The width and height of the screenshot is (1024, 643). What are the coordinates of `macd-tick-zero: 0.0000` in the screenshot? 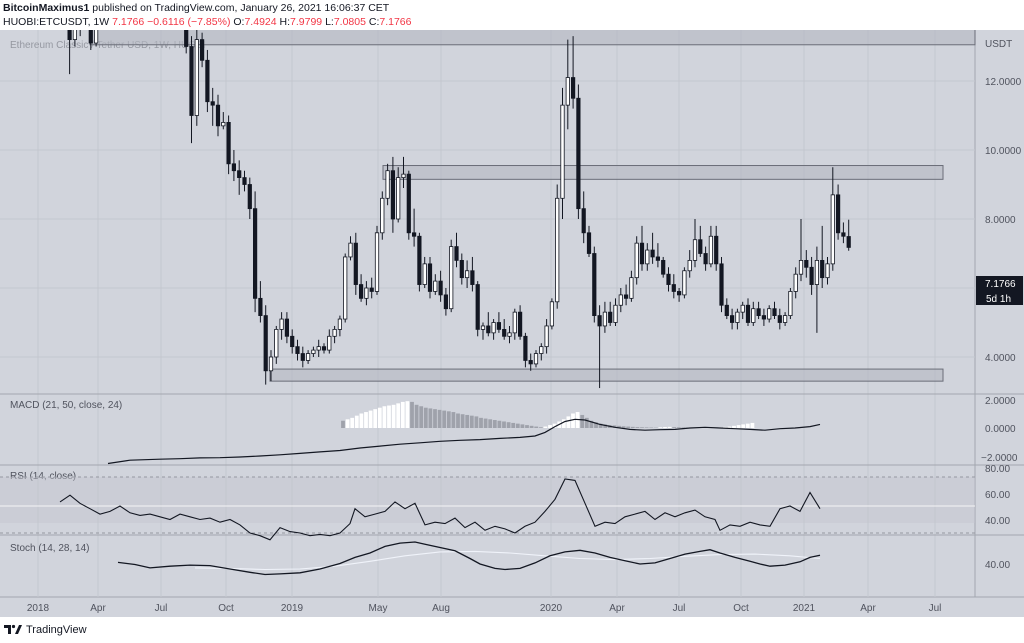 It's located at (1000, 429).